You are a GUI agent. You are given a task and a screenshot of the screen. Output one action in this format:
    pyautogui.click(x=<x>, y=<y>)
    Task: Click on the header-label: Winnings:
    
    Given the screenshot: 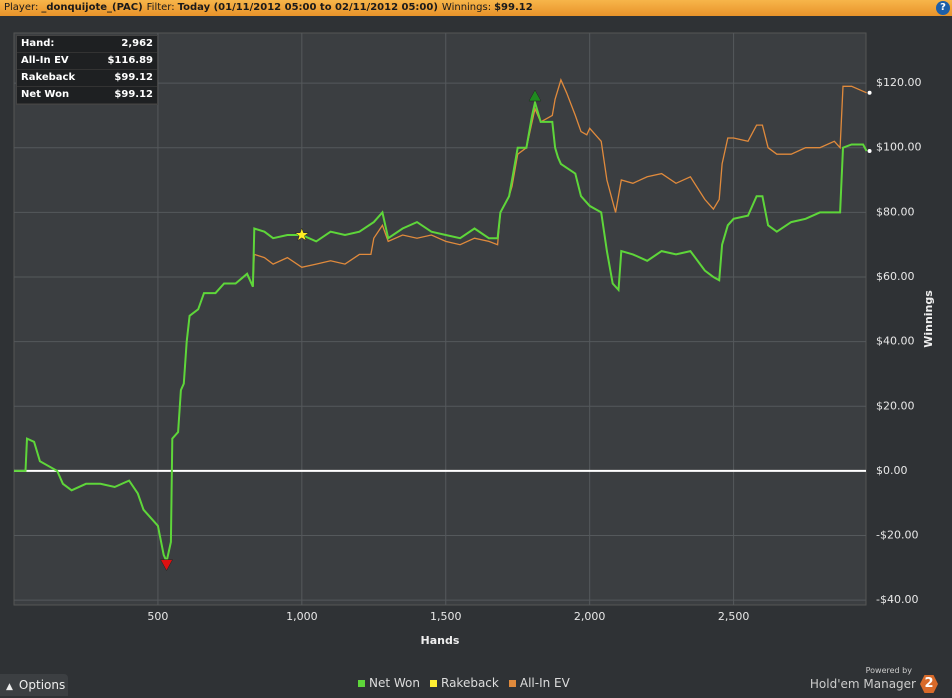 What is the action you would take?
    pyautogui.click(x=466, y=7)
    